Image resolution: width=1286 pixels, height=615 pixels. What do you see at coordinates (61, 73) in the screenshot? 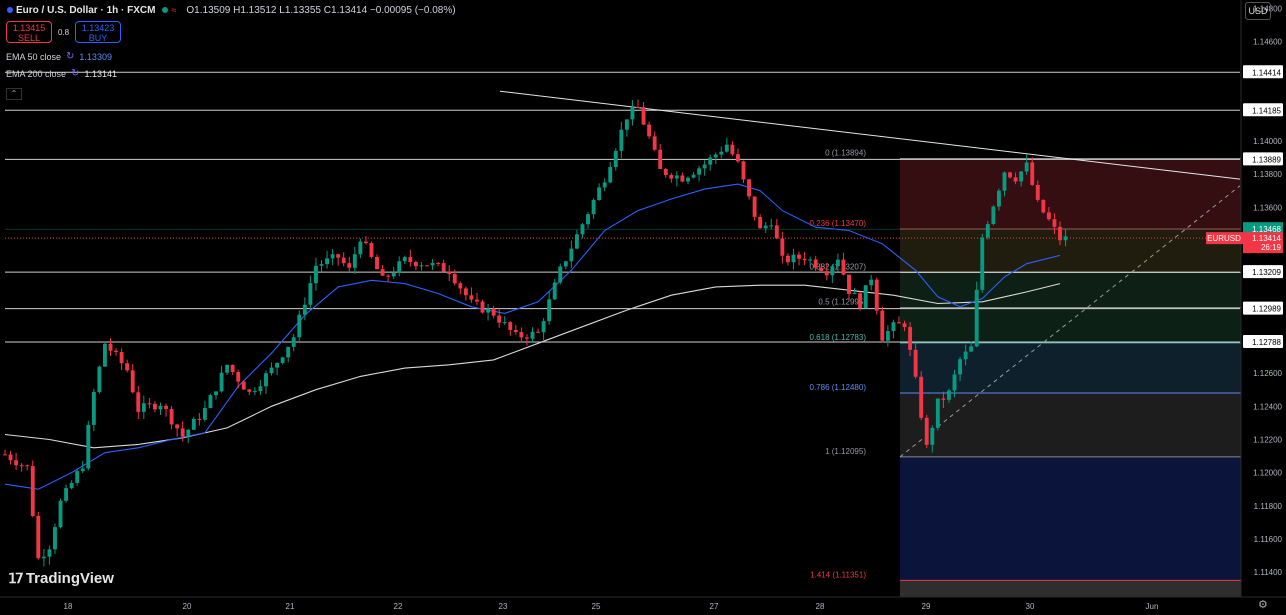
I see `indicator-ema200: EMA 200 close ↻ 1.13141` at bounding box center [61, 73].